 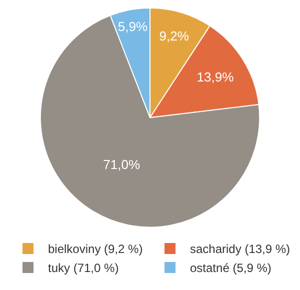 What do you see at coordinates (215, 76) in the screenshot?
I see `data-label: 13,9%` at bounding box center [215, 76].